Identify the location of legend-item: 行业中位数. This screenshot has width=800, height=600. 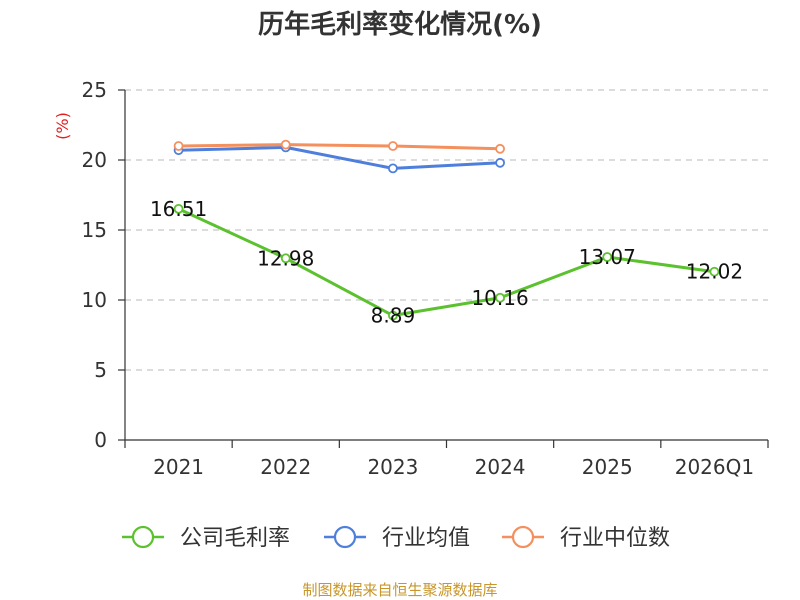
(586, 538).